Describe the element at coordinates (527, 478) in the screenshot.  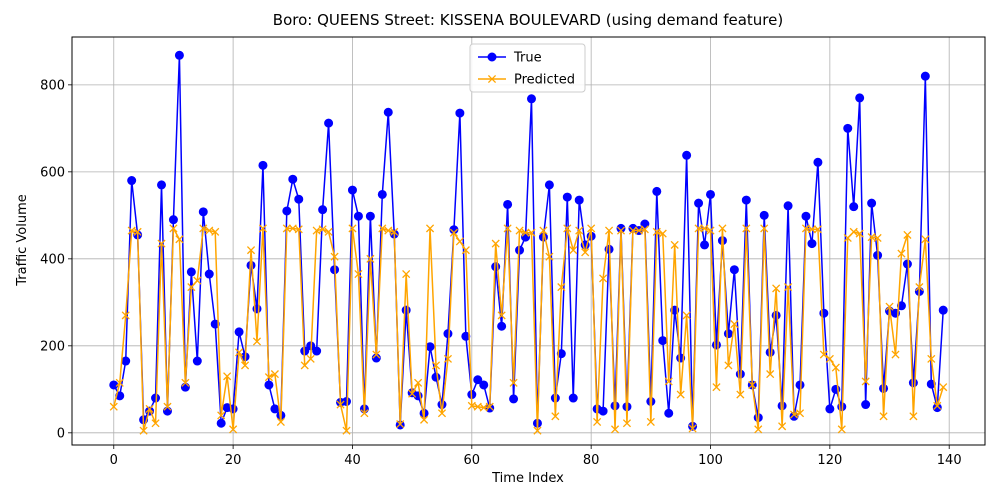
I see `x-axis-title: Time Index` at that location.